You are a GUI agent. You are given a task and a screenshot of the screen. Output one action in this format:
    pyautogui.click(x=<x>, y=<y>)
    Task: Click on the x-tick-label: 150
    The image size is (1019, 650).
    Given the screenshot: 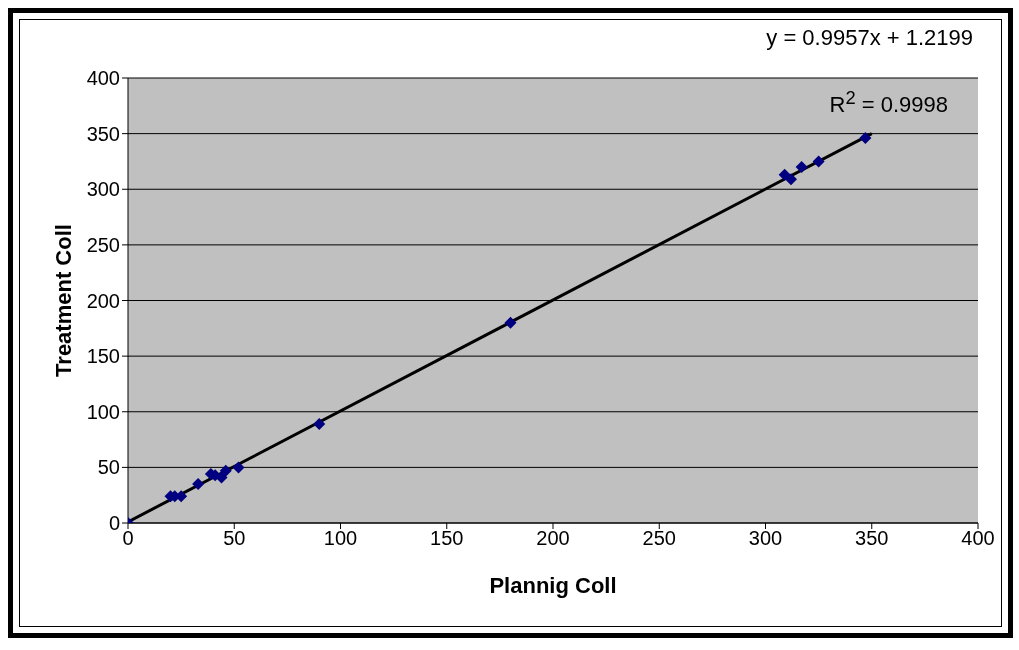 What is the action you would take?
    pyautogui.click(x=447, y=538)
    